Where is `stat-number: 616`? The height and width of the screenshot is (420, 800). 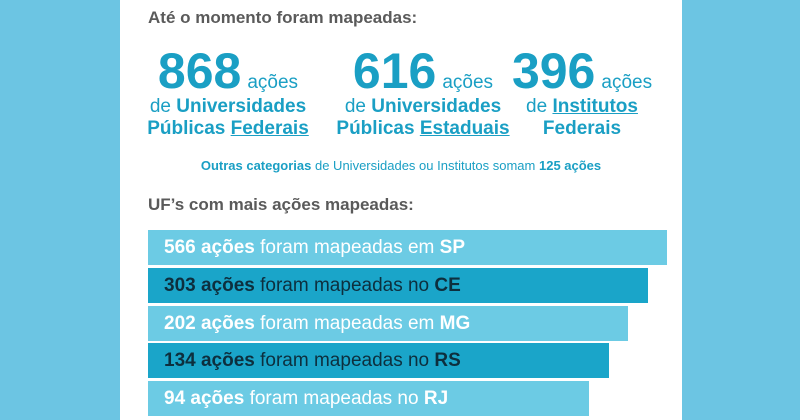
stat-number: 616 is located at coordinates (394, 71).